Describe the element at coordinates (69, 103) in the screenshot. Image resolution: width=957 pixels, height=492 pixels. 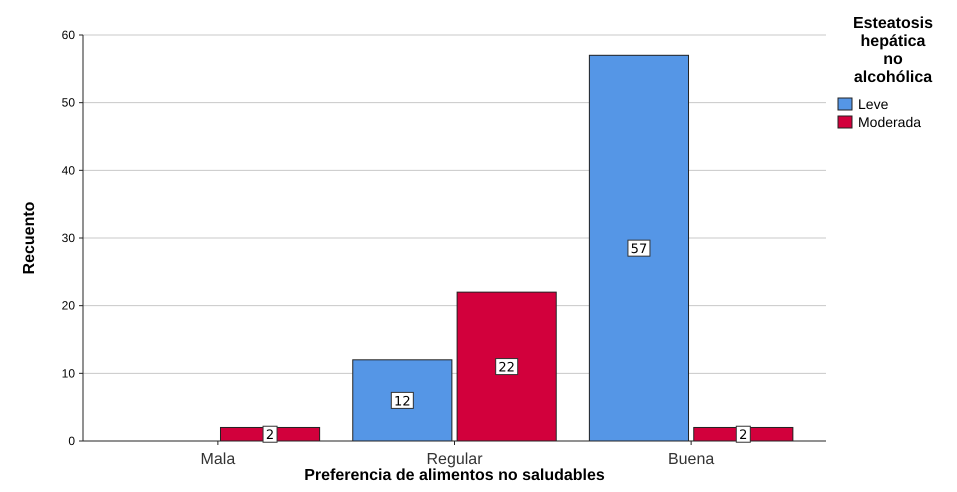
I see `y-tick-label: 50` at that location.